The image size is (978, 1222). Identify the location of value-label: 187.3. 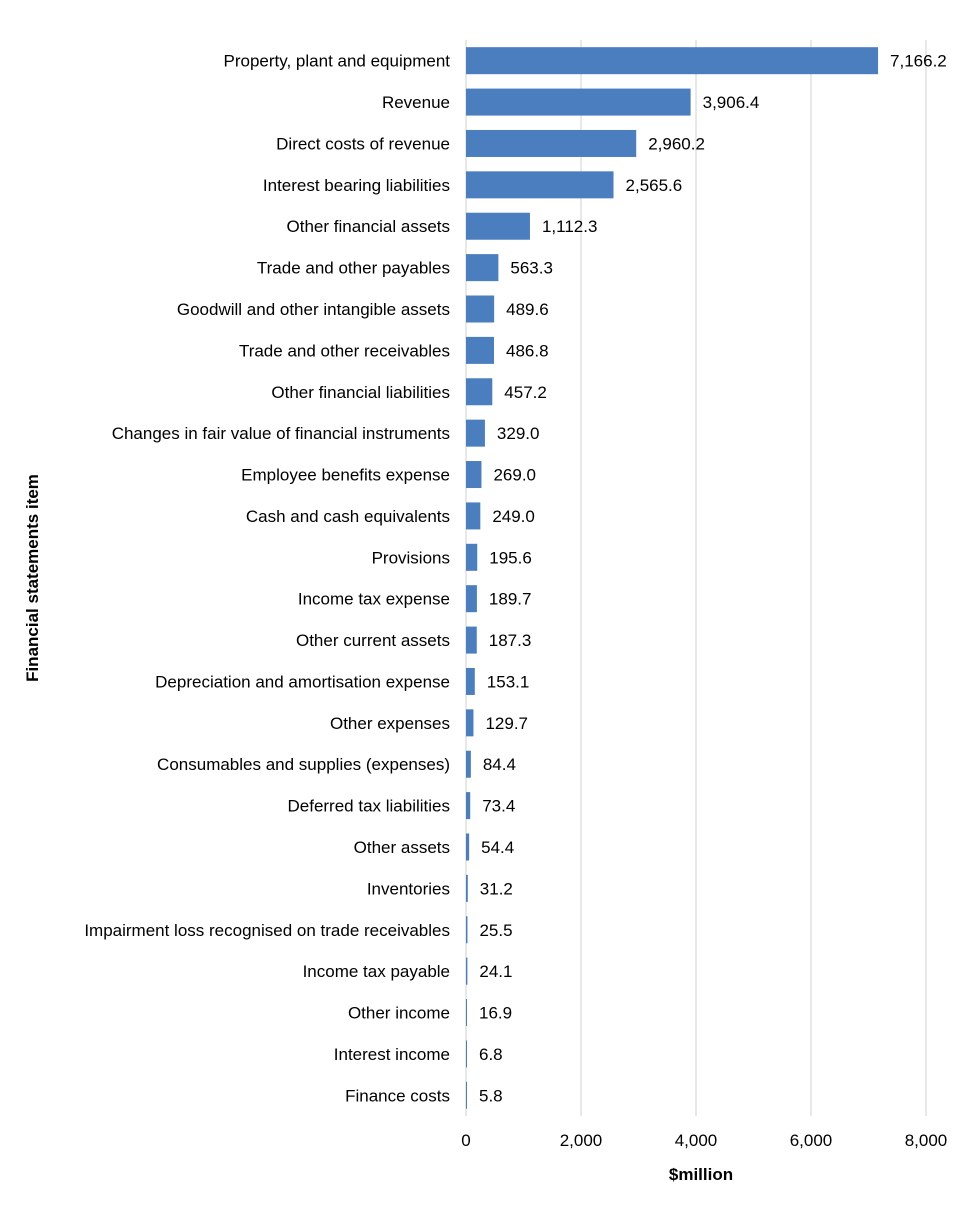
(510, 640).